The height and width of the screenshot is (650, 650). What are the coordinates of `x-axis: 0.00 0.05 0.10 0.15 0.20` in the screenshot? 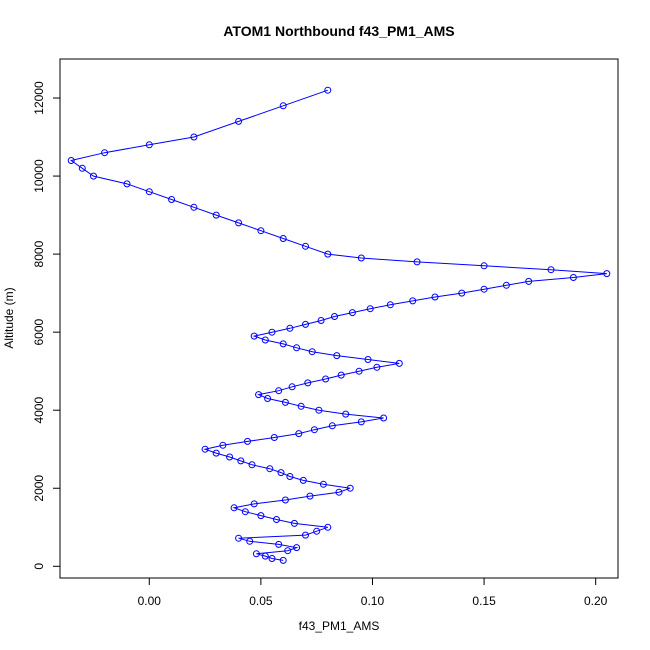 It's located at (373, 592).